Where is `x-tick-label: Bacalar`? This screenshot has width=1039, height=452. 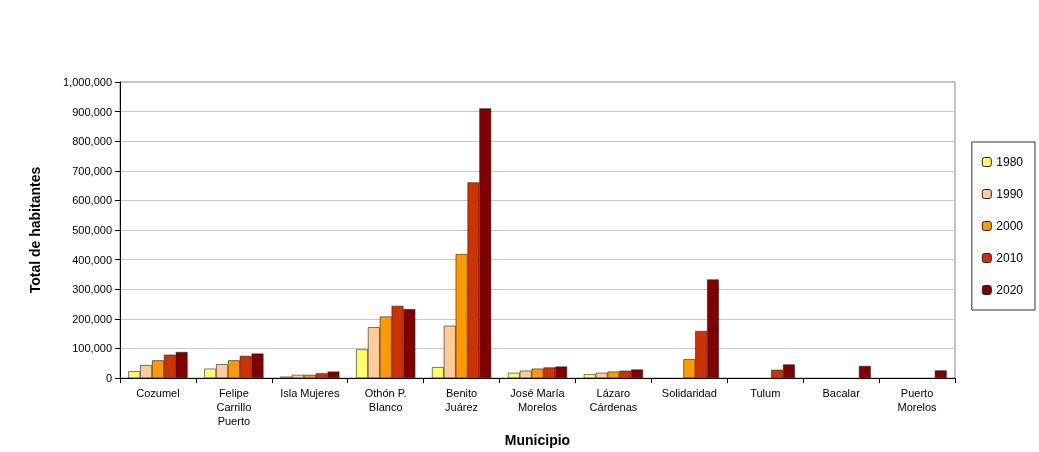 x-tick-label: Bacalar is located at coordinates (841, 393).